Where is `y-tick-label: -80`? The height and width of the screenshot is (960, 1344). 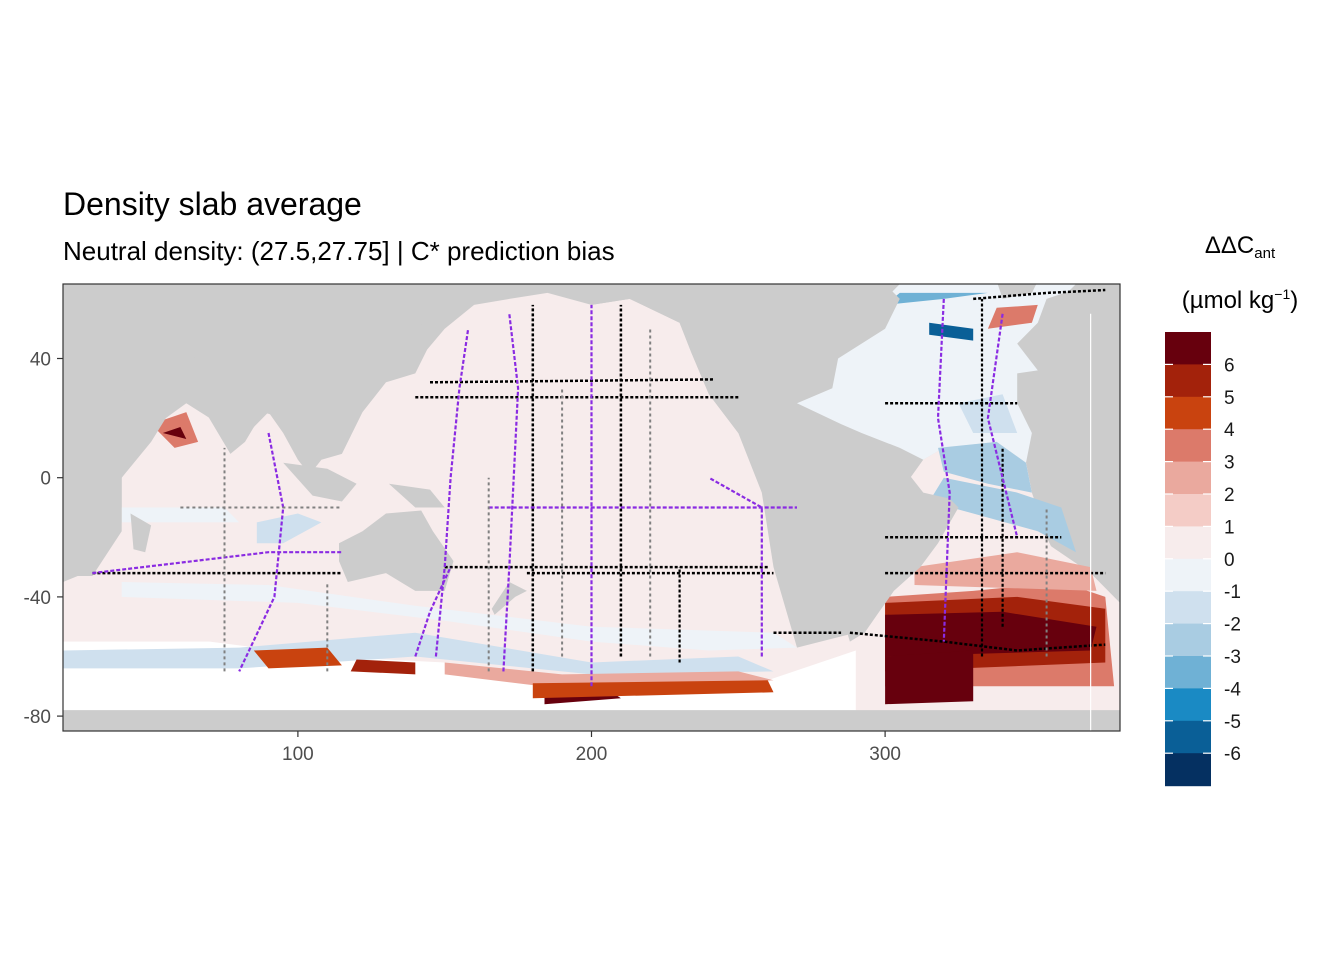 y-tick-label: -80 is located at coordinates (37, 717).